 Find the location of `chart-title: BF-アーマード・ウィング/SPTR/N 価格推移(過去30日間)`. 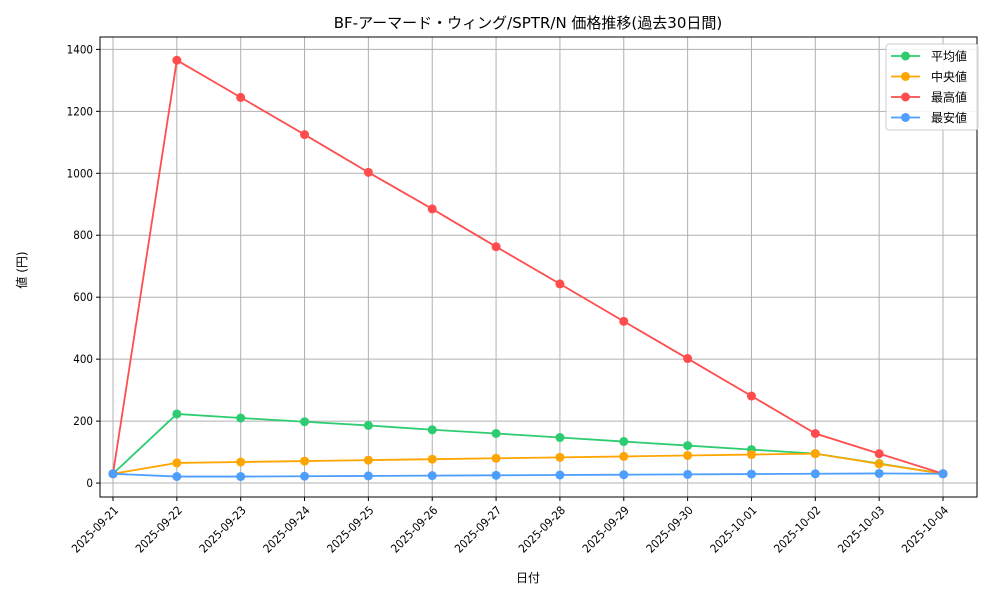

chart-title: BF-アーマード・ウィング/SPTR/N 価格推移(過去30日間) is located at coordinates (528, 23).